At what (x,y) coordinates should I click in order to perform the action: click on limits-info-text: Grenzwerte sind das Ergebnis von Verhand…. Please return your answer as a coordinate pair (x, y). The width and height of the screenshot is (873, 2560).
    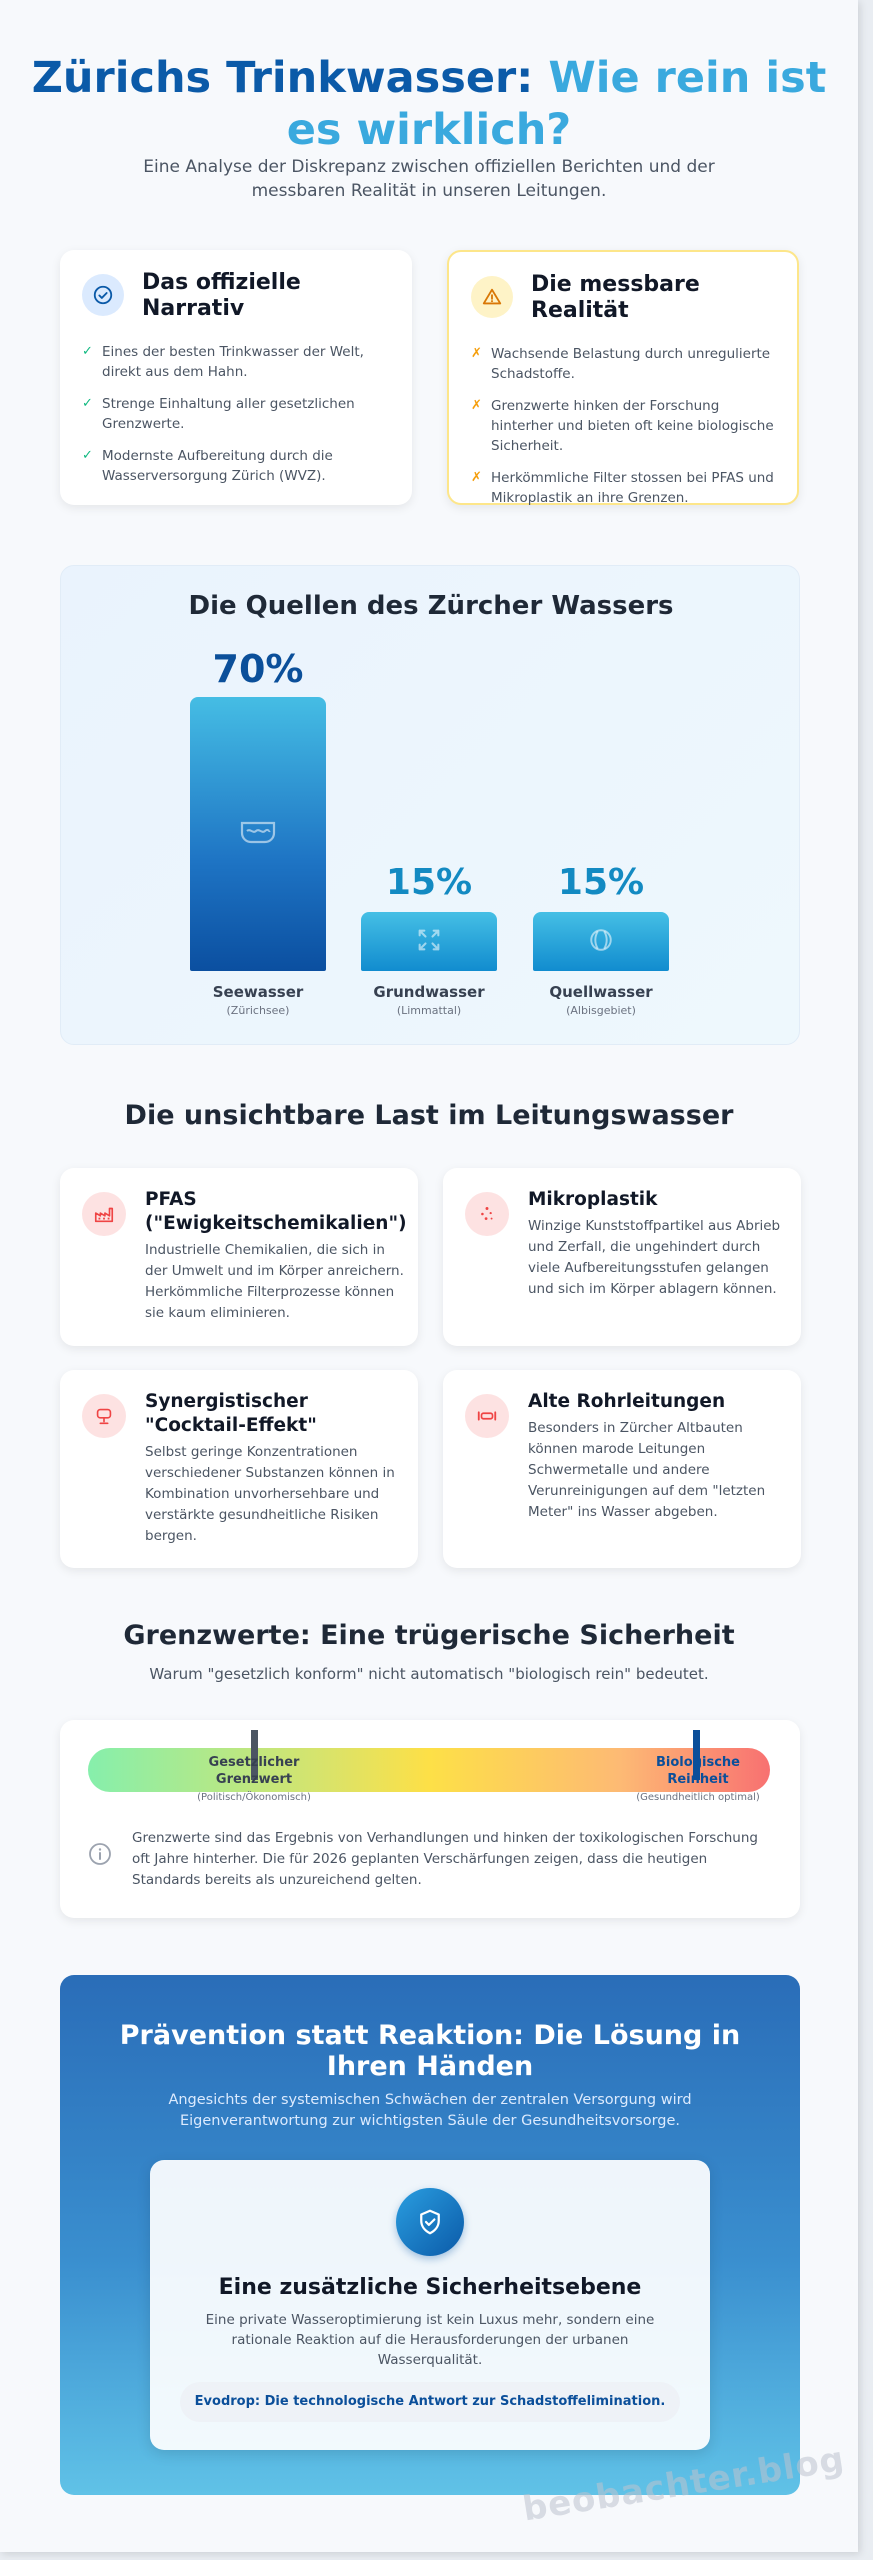
    Looking at the image, I should click on (445, 1859).